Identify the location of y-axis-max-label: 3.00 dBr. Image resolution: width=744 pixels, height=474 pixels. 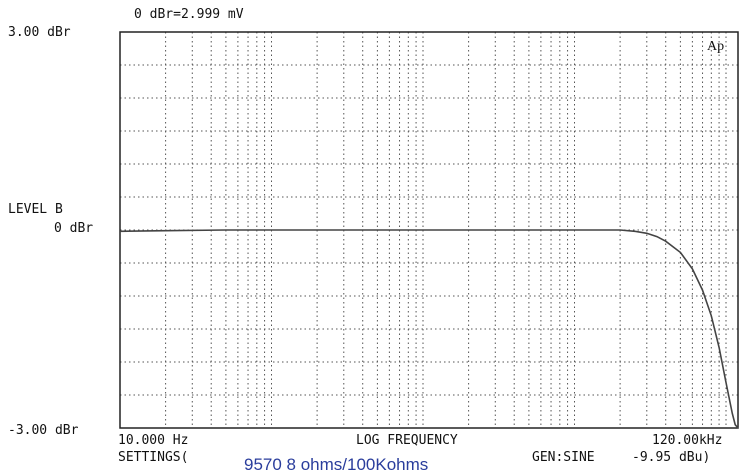
(39, 32).